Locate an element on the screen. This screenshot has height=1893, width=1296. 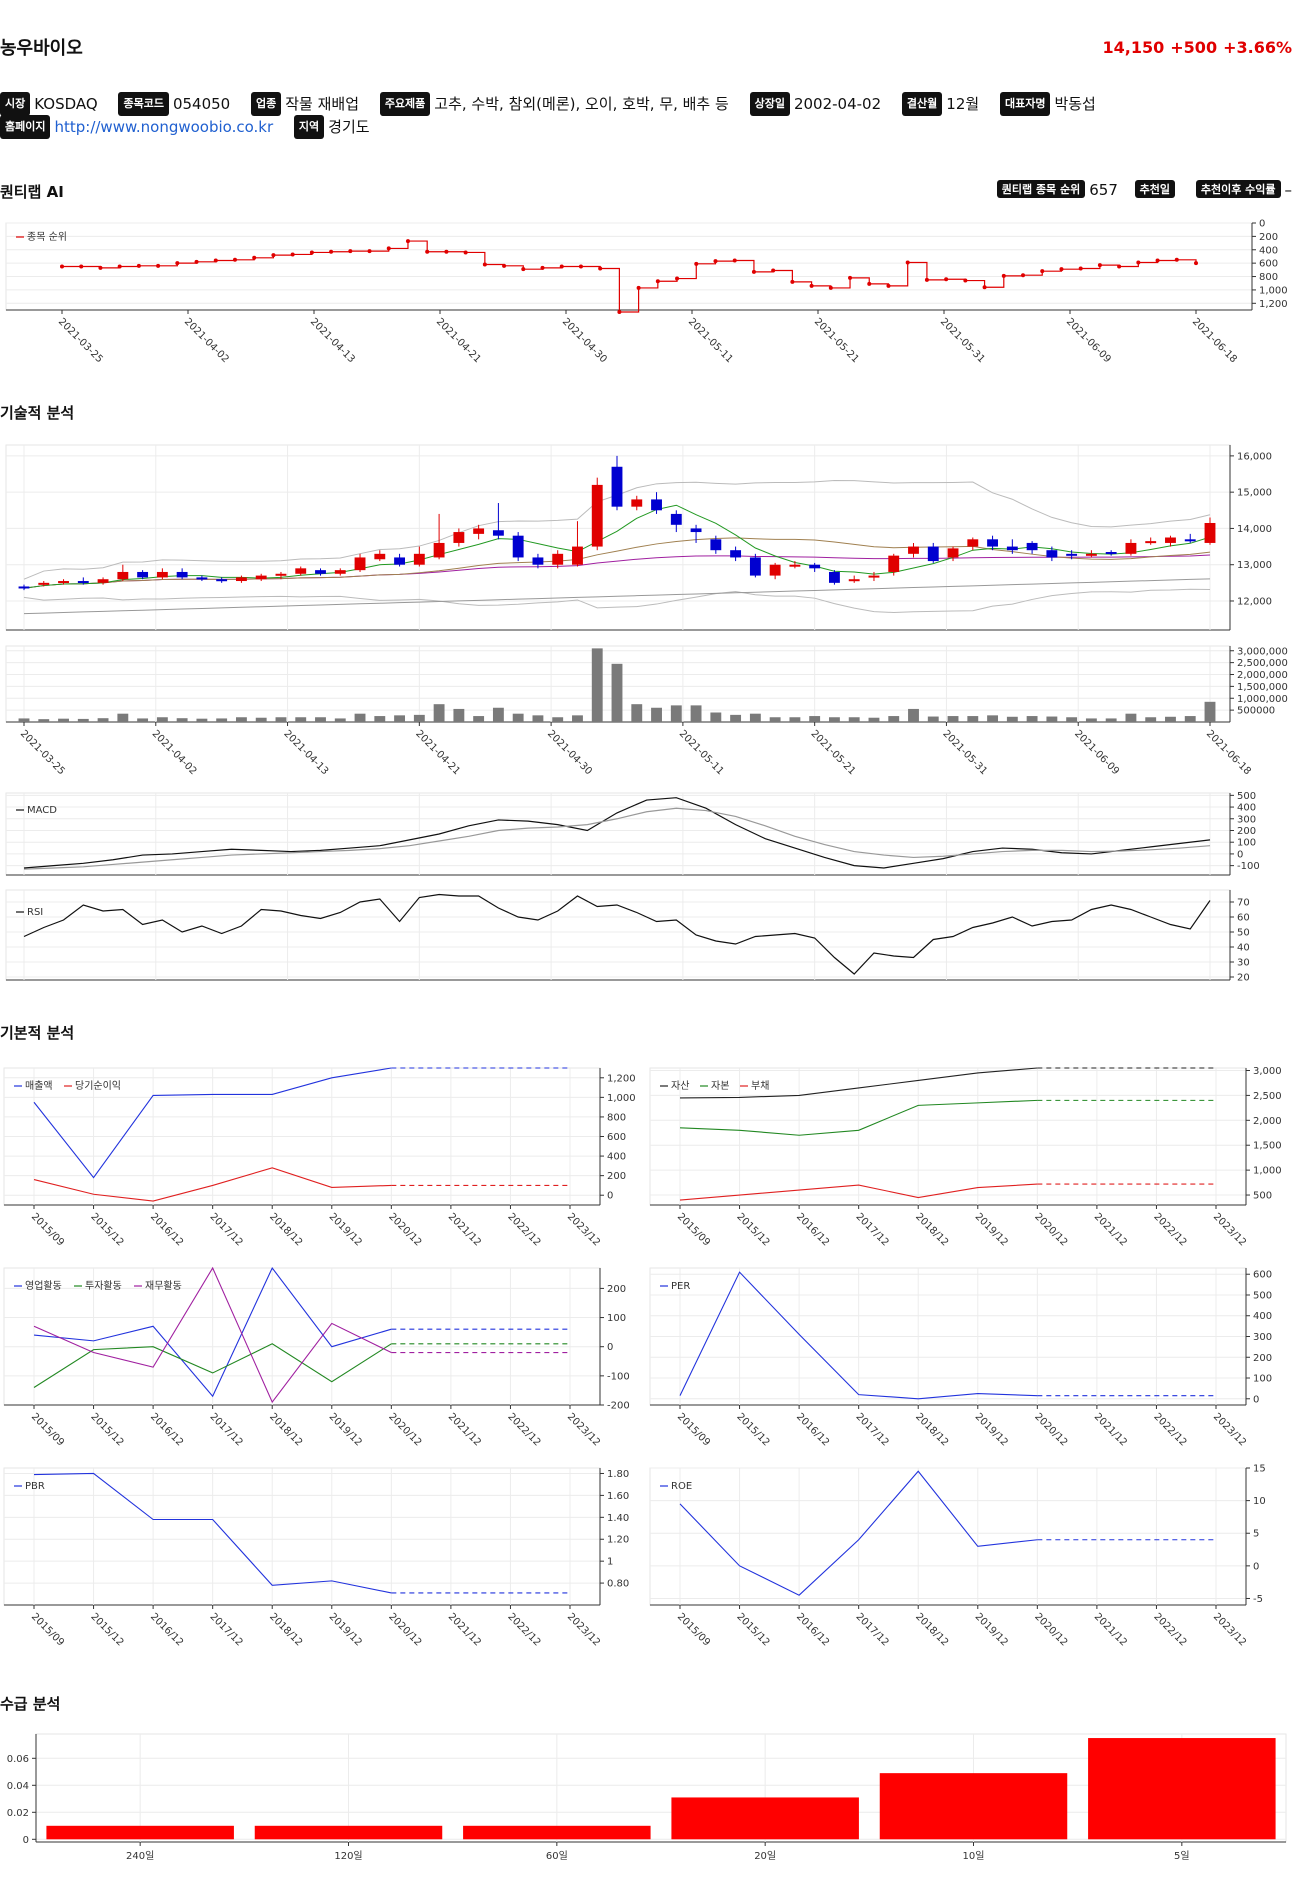
y-tick-label: 50 is located at coordinates (1243, 933).